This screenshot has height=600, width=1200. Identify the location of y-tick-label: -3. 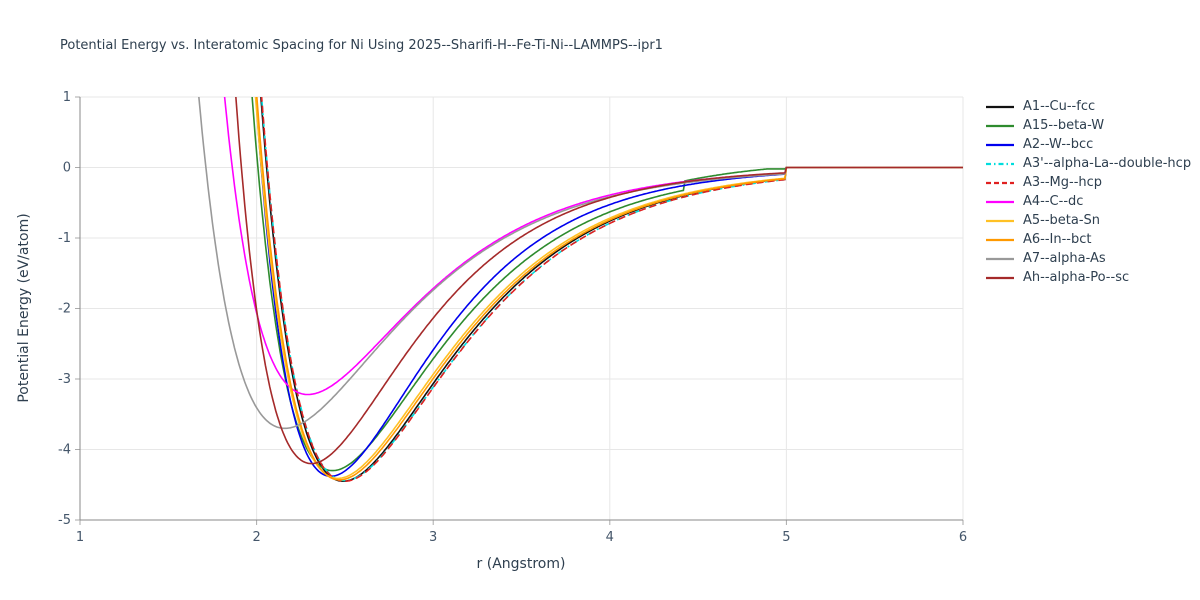
(64, 379).